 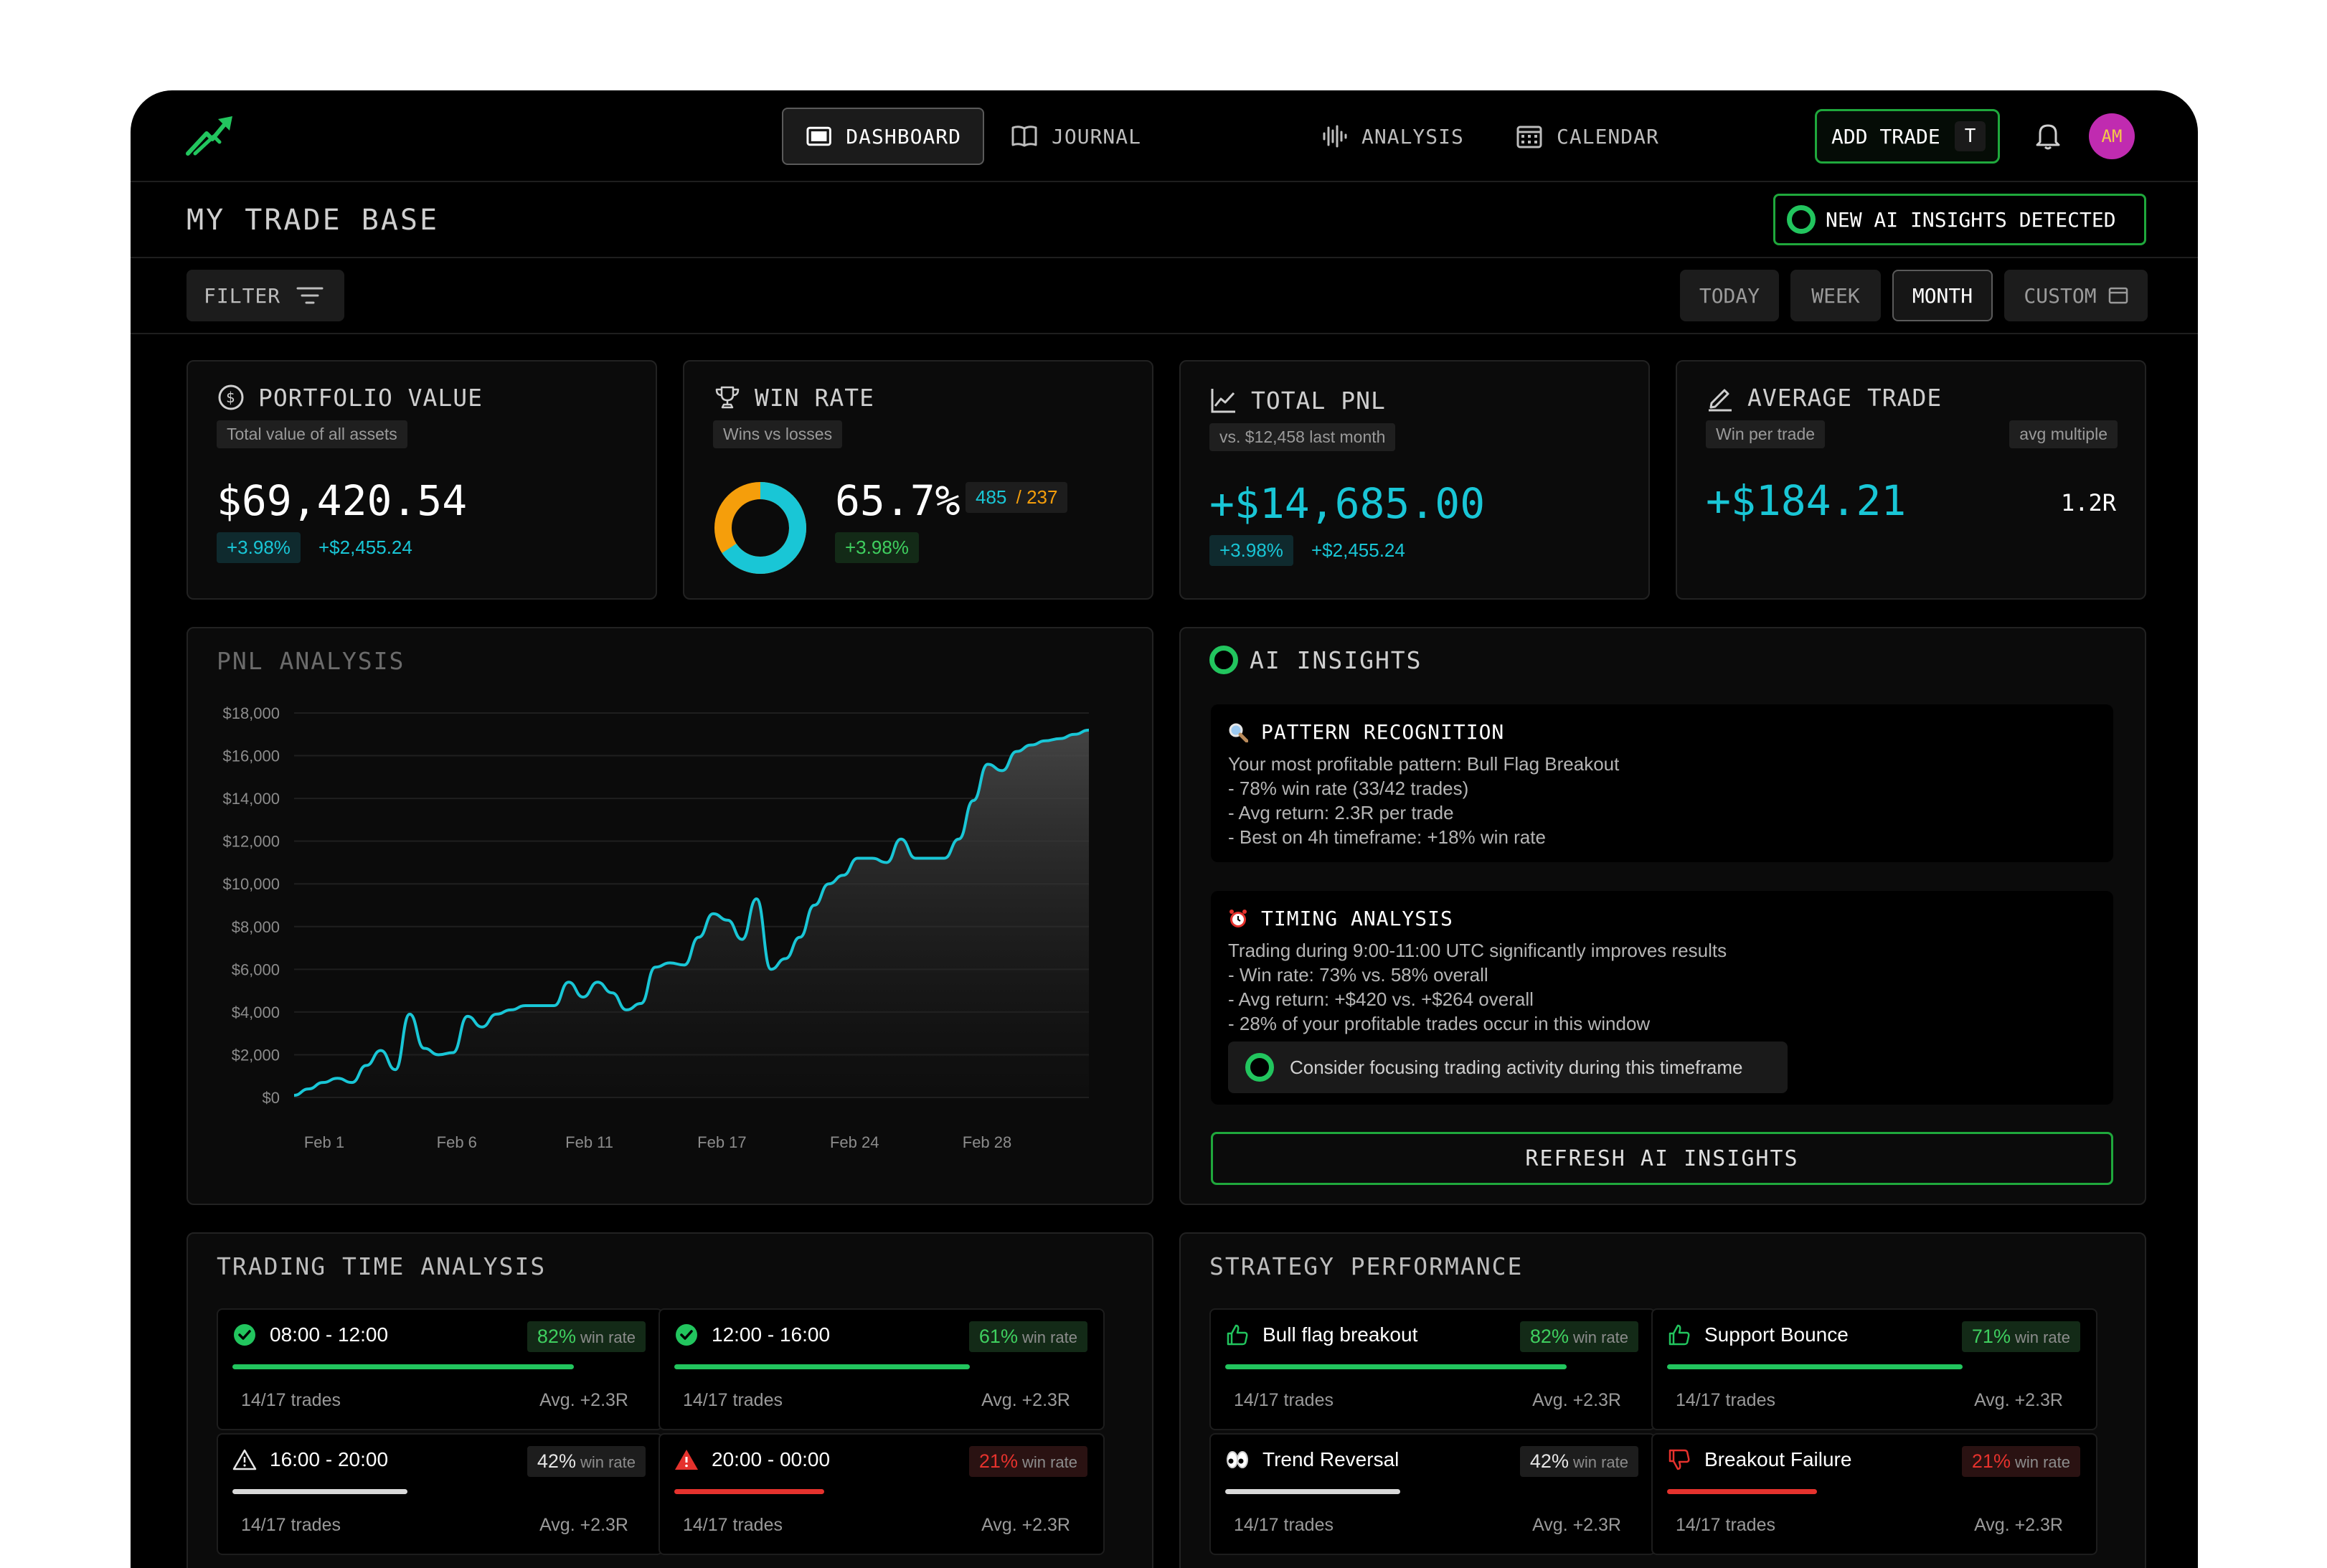 I want to click on warning-outline-icon, so click(x=244, y=1460).